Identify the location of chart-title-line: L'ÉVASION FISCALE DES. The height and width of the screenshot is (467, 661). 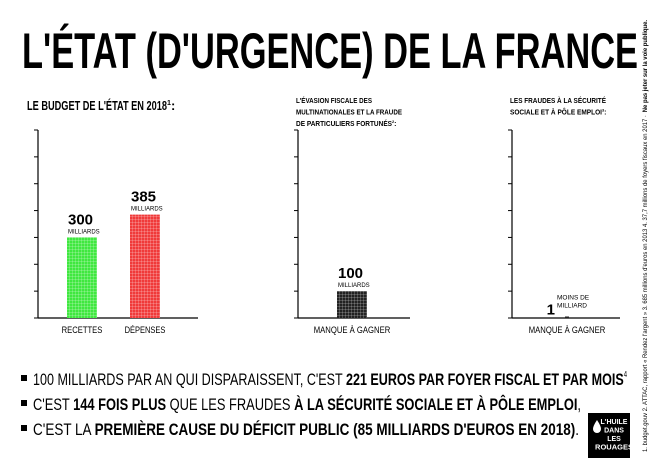
(334, 100).